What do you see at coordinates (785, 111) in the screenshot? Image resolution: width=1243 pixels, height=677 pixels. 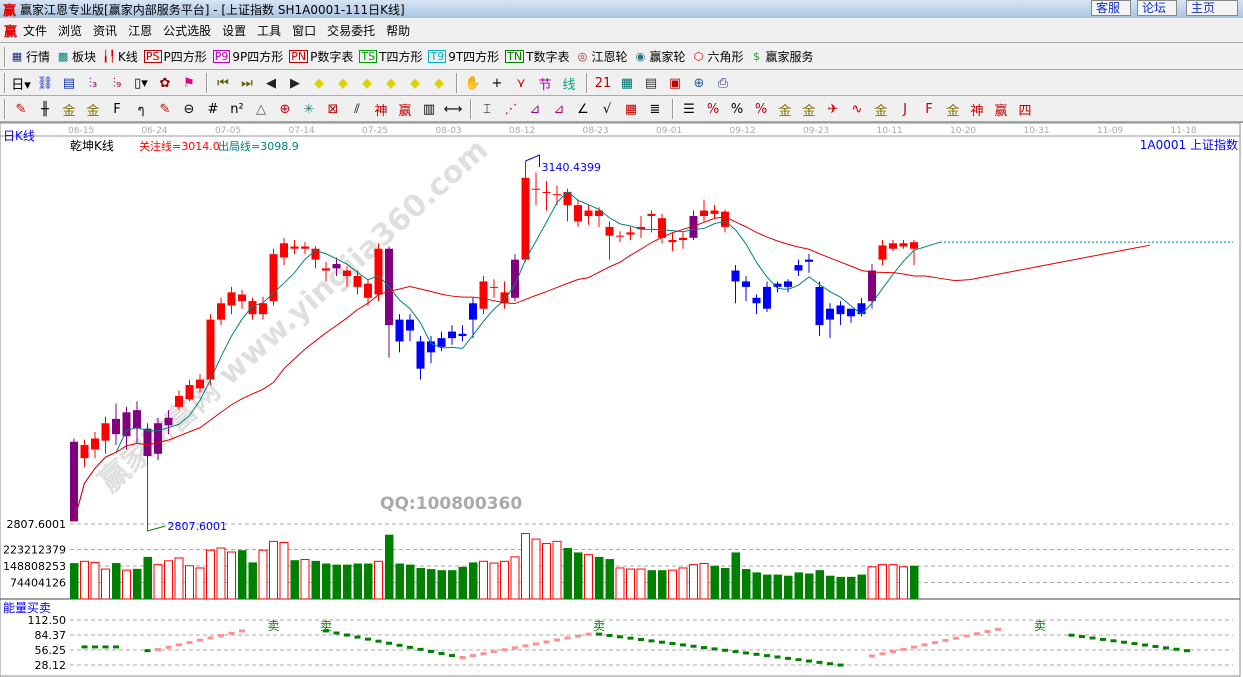 I see `gold-circle-icon: 金` at bounding box center [785, 111].